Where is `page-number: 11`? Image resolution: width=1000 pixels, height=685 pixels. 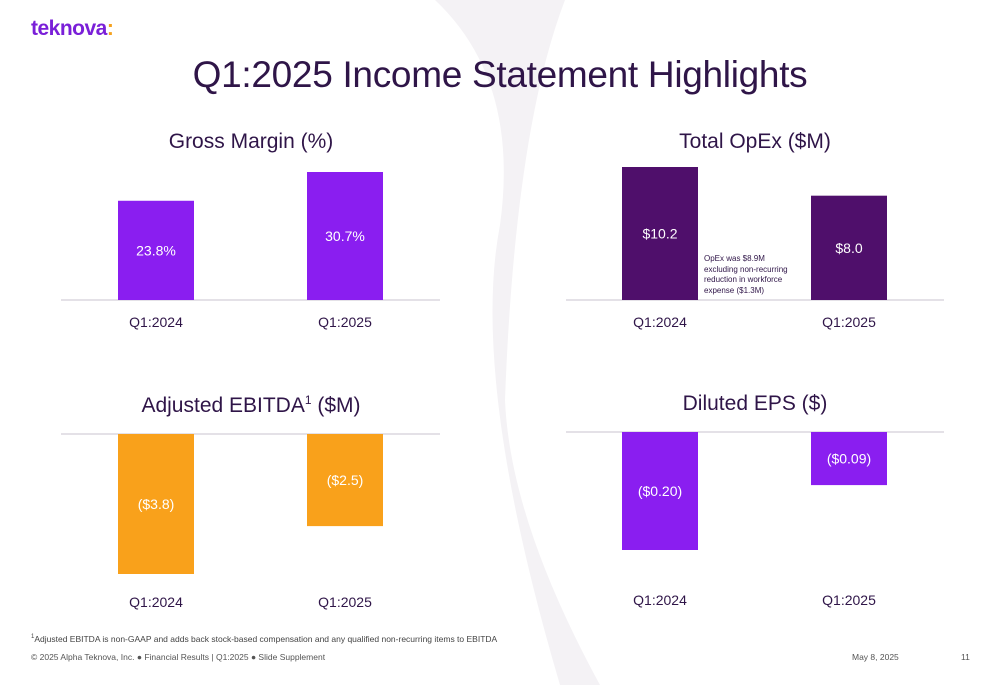
page-number: 11 is located at coordinates (965, 657).